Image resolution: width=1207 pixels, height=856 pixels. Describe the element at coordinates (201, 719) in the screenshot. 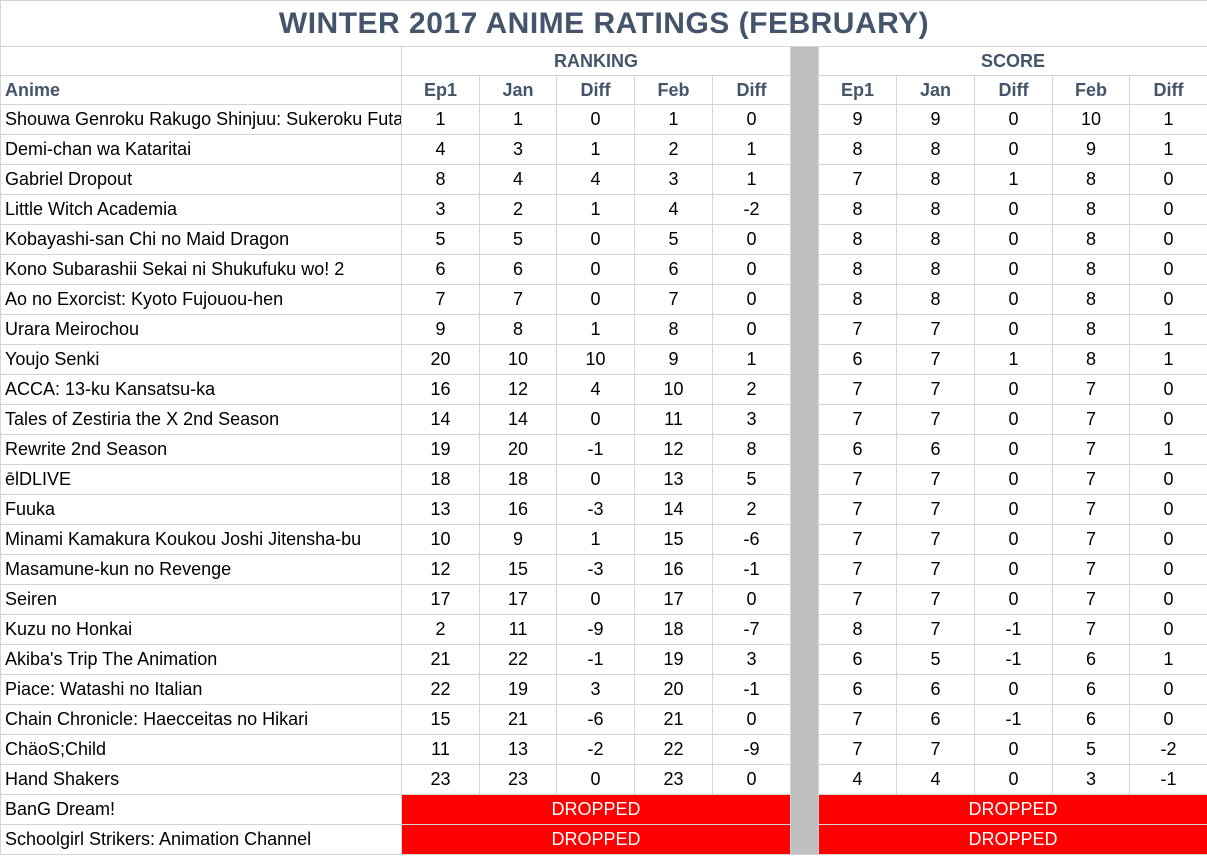

I see `anime-name-cell: Chain Chronicle: Haecceitas no Hikari` at that location.